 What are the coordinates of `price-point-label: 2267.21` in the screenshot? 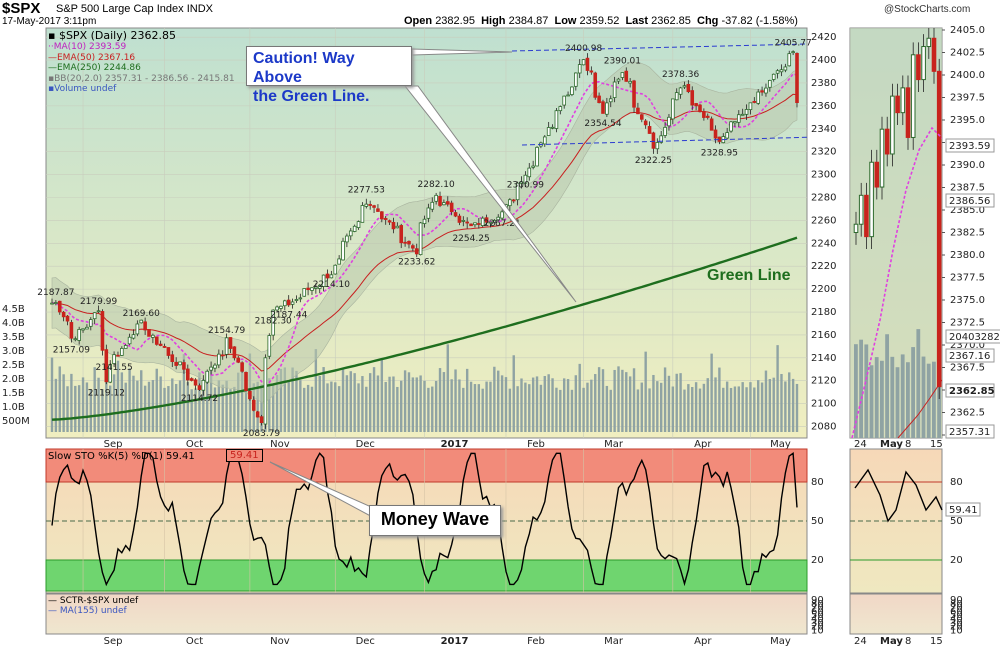 It's located at (501, 224).